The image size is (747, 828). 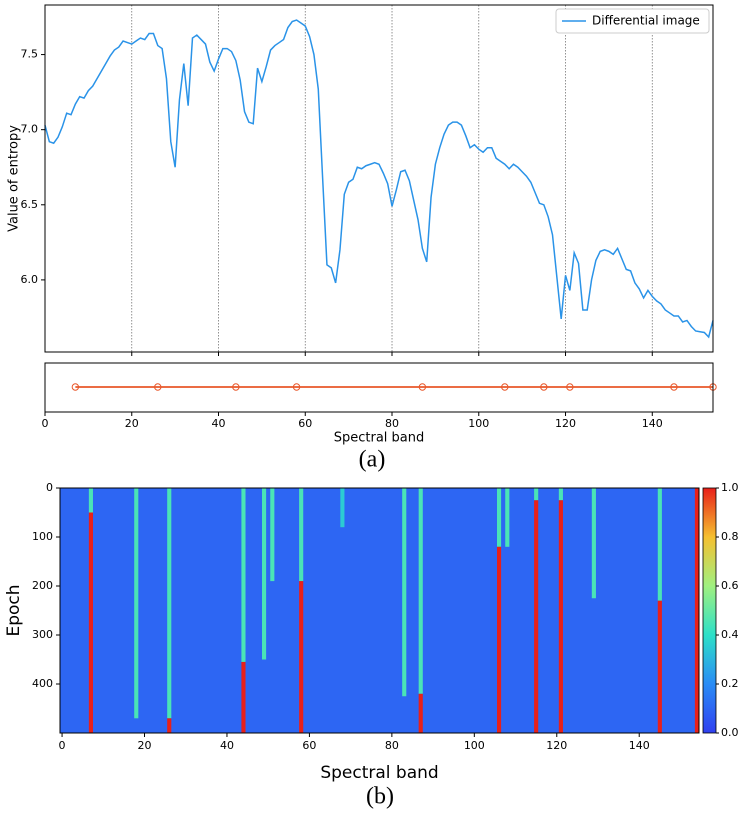 I want to click on y-tick-label: 400, so click(x=42, y=683).